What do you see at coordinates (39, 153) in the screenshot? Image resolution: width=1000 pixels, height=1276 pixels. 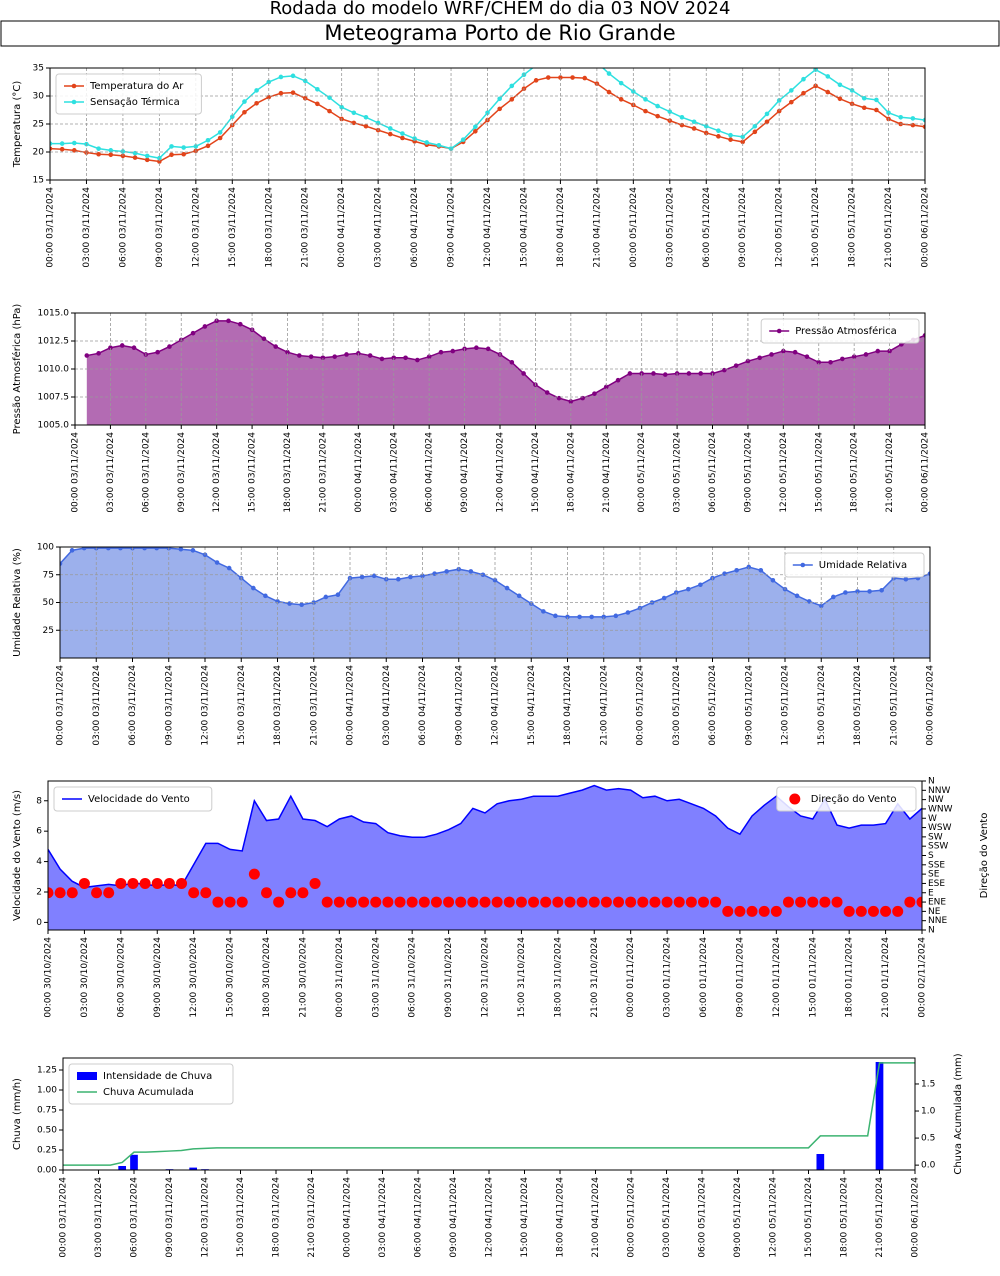 I see `y-tick-label: 20` at bounding box center [39, 153].